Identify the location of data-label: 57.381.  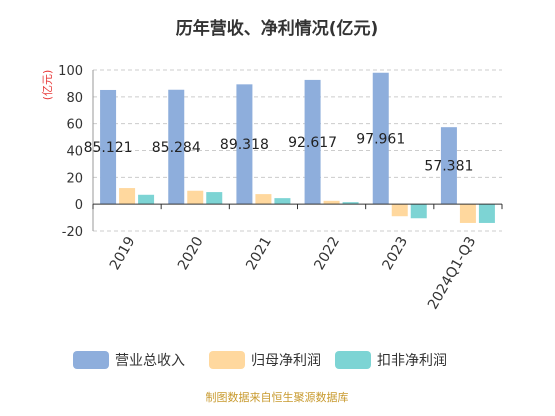
(448, 167).